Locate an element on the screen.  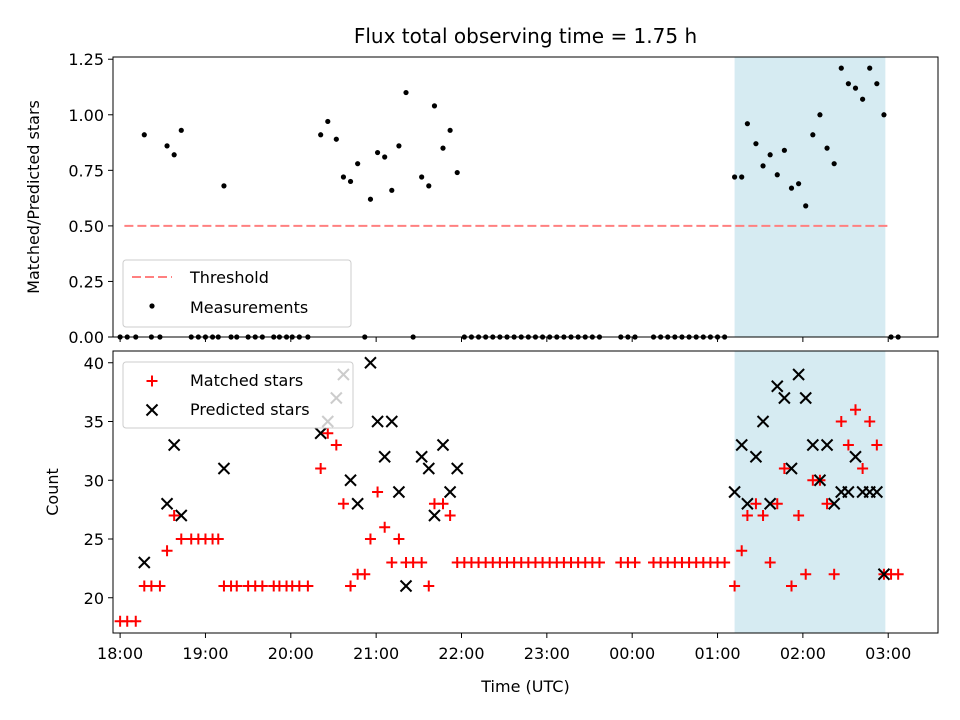
x-tick-label: 23:00 is located at coordinates (547, 653).